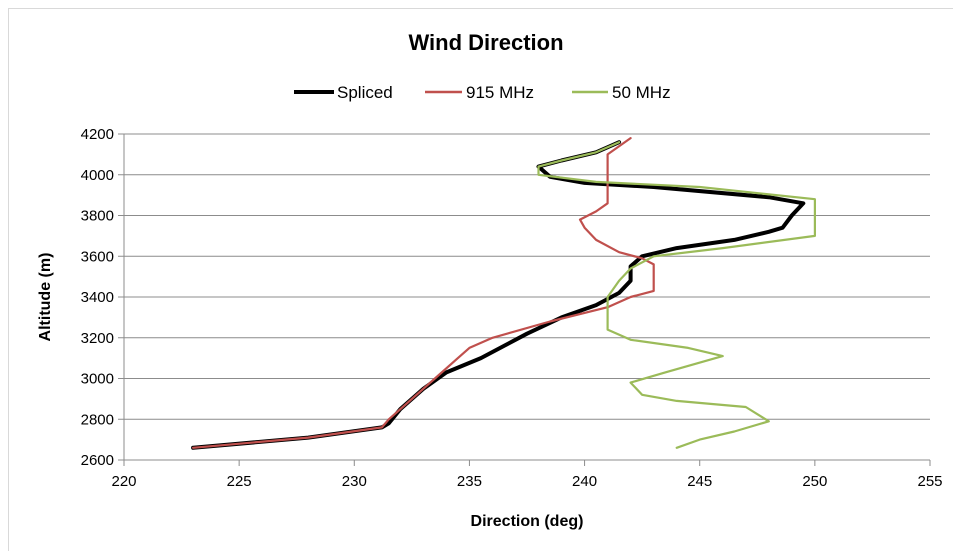  What do you see at coordinates (469, 481) in the screenshot?
I see `x-tick-label: 235` at bounding box center [469, 481].